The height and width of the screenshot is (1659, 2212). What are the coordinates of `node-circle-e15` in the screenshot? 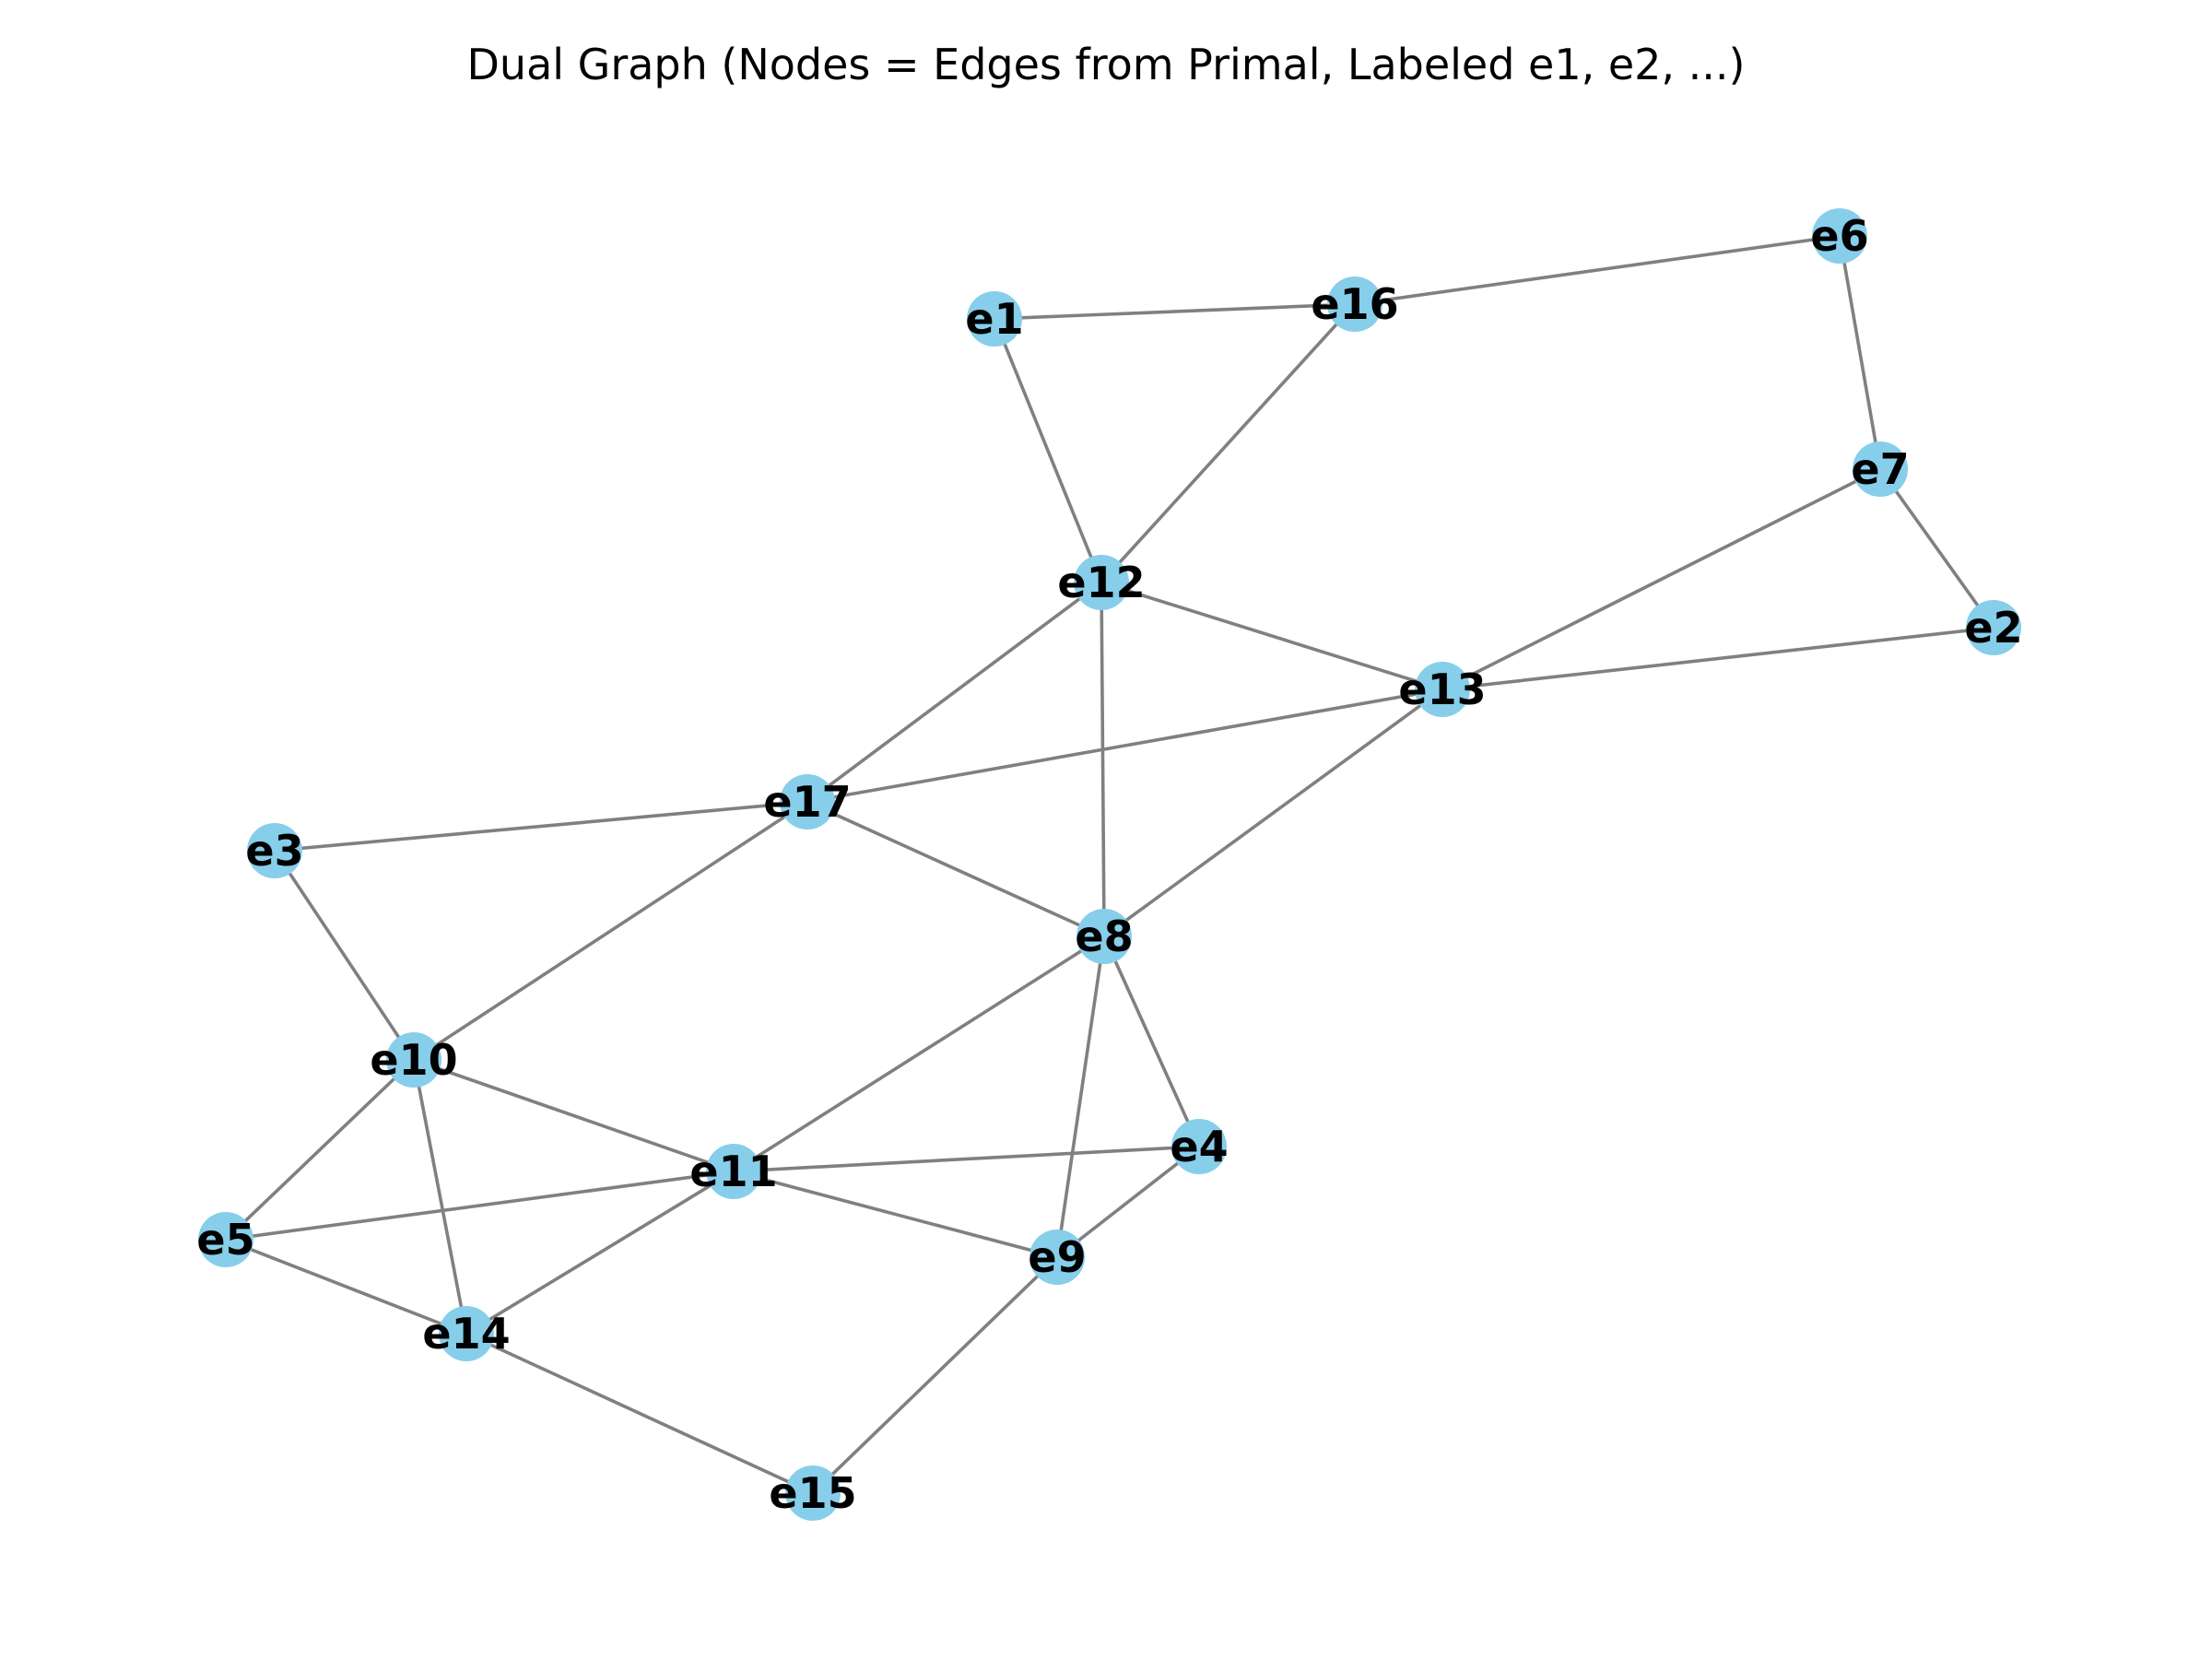 It's located at (813, 1493).